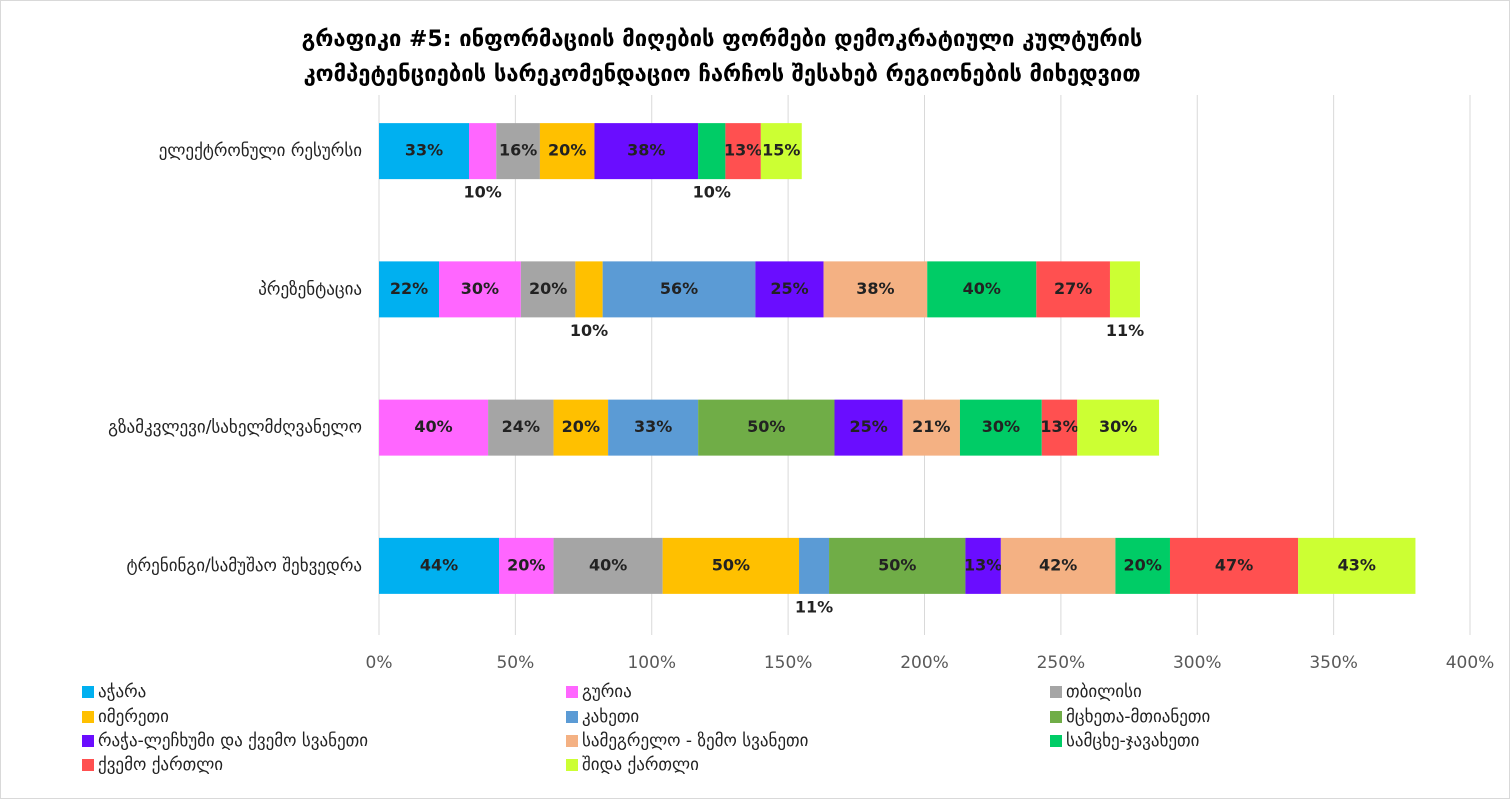 This screenshot has width=1510, height=799. I want to click on legend-label: გურია, so click(607, 692).